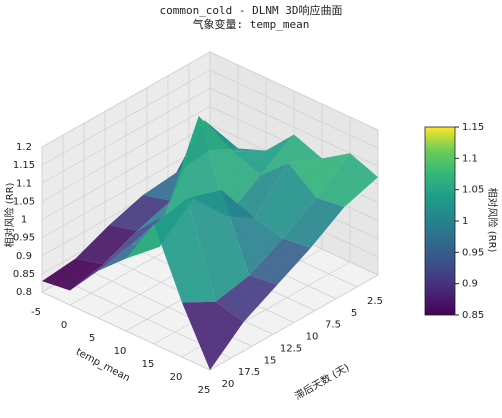 The width and height of the screenshot is (502, 418). I want to click on z-tick-label: 0.95, so click(24, 238).